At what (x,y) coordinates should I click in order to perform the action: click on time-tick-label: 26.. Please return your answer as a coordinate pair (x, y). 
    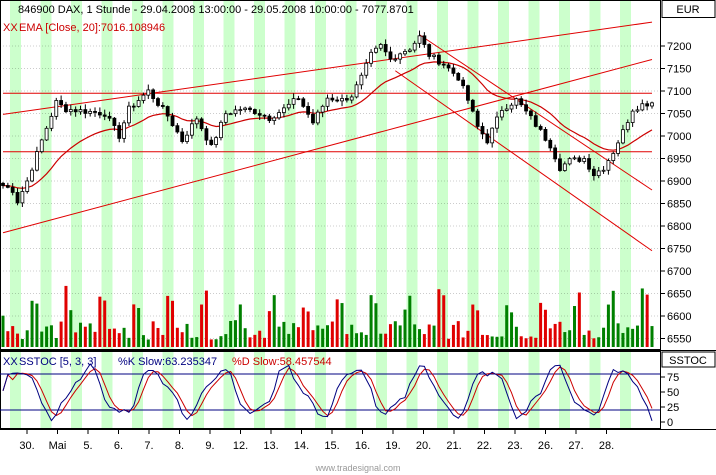
    Looking at the image, I should click on (545, 446).